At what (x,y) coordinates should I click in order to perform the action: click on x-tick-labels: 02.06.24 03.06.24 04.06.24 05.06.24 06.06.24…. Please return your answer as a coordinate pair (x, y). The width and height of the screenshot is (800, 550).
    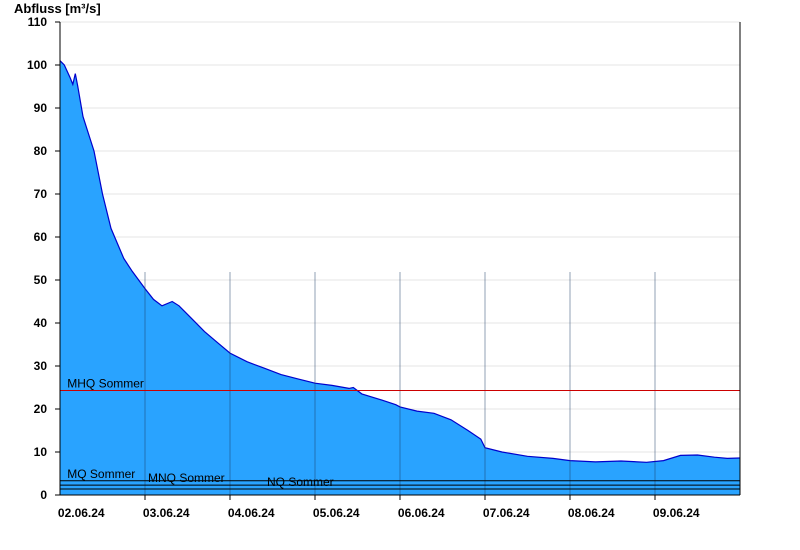
    Looking at the image, I should click on (379, 513).